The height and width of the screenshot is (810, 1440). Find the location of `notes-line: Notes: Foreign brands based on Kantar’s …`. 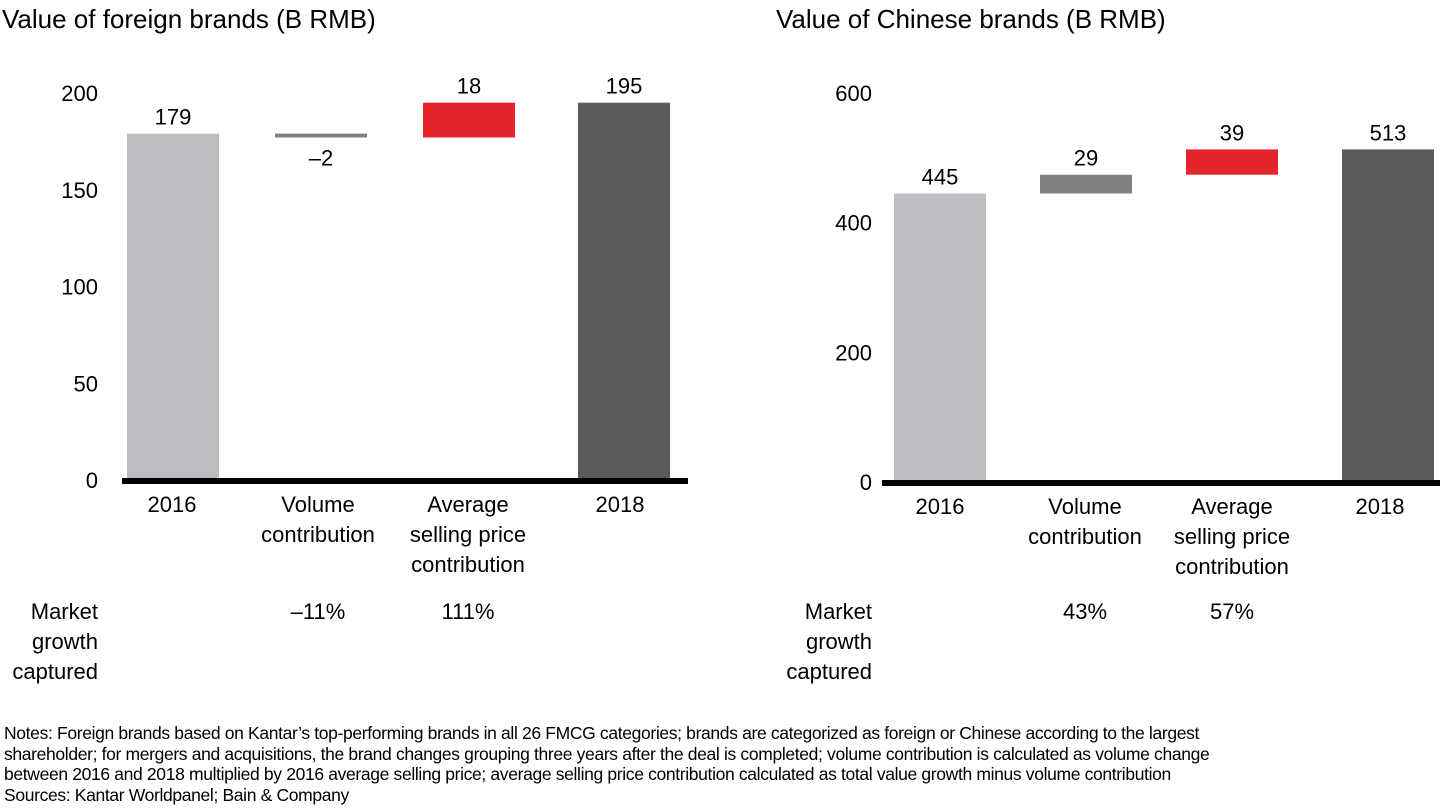

notes-line: Notes: Foreign brands based on Kantar’s … is located at coordinates (602, 733).